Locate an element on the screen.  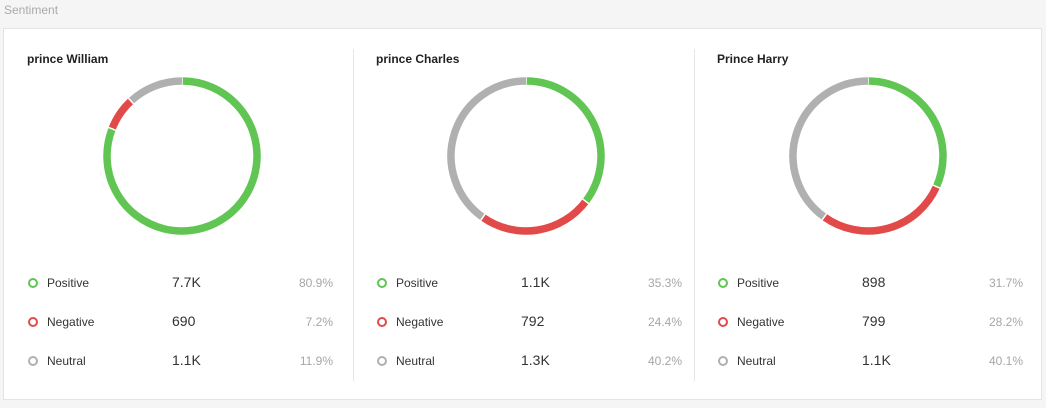
legend-percent: 28.2% is located at coordinates (1005, 322).